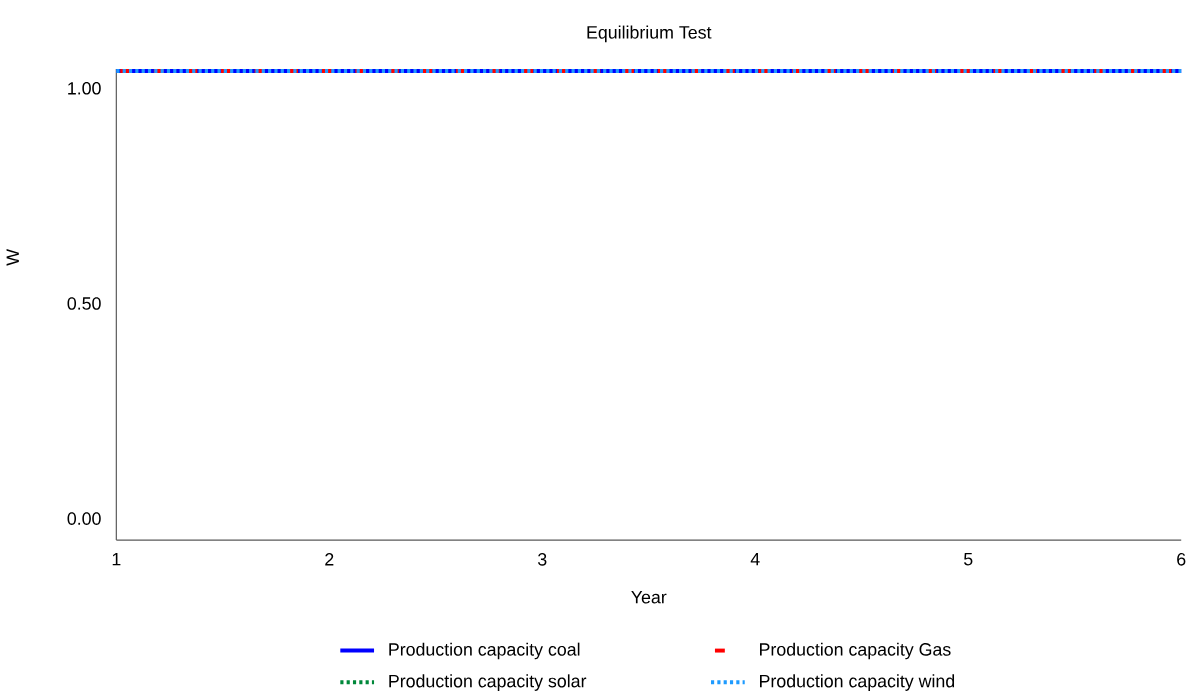 The width and height of the screenshot is (1199, 698). Describe the element at coordinates (755, 559) in the screenshot. I see `x-tick-label: 4` at that location.